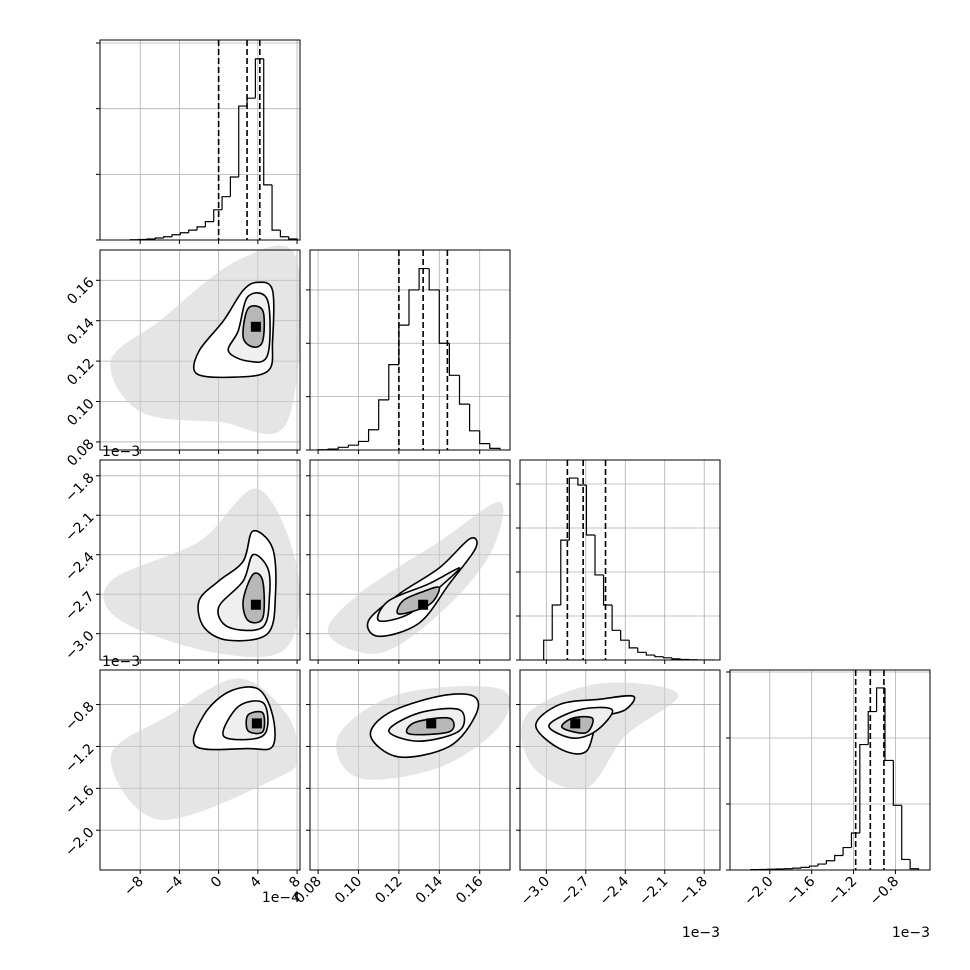 Image resolution: width=970 pixels, height=970 pixels. What do you see at coordinates (134, 887) in the screenshot?
I see `x-tick-label: −8` at bounding box center [134, 887].